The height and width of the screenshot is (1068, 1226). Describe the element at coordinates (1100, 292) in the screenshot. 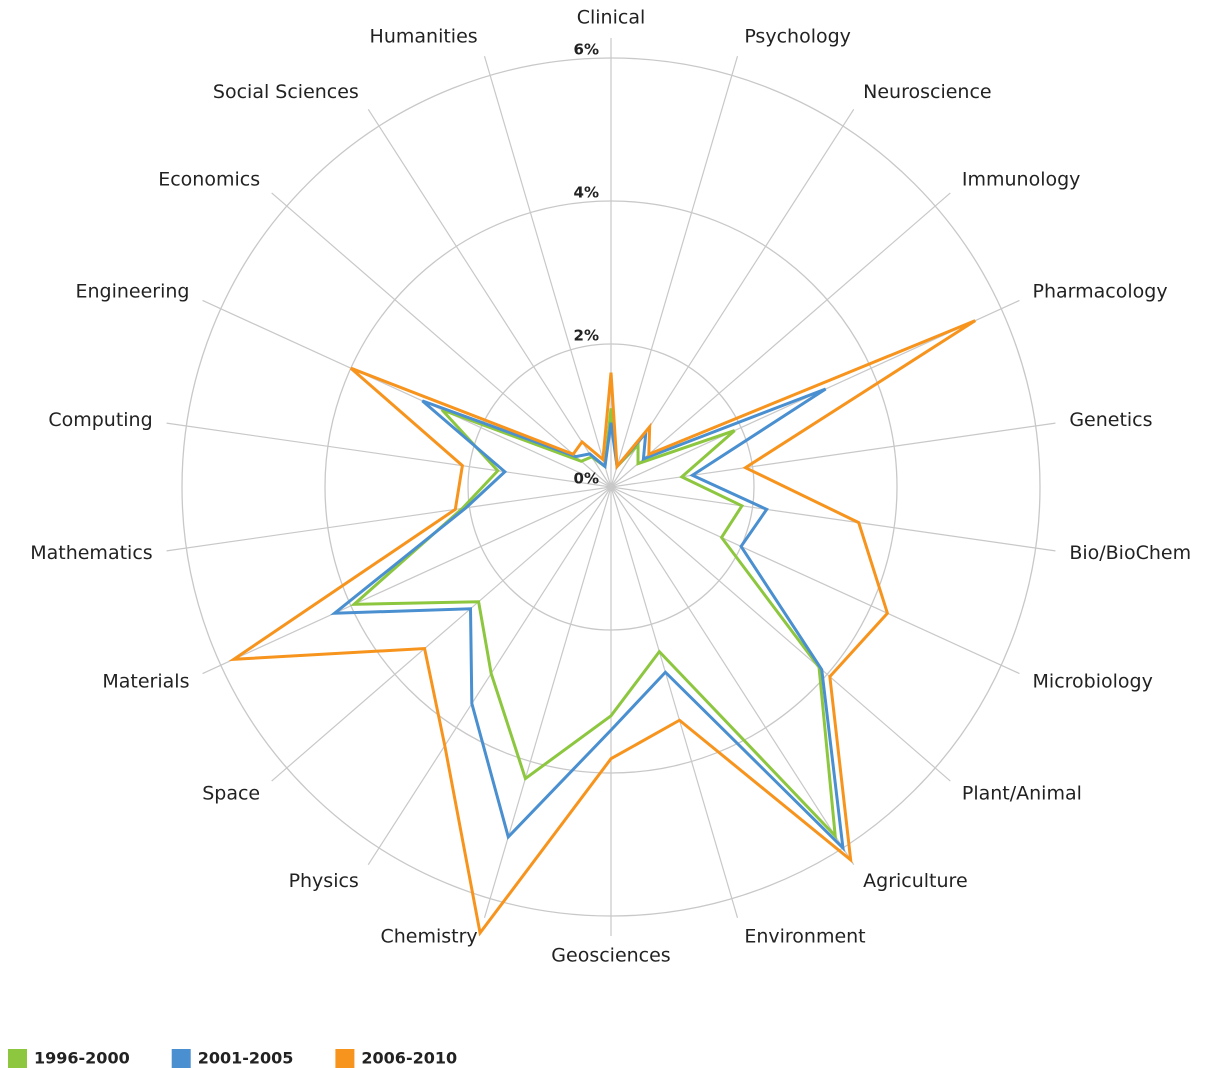

I see `category-label: Pharmacology` at that location.